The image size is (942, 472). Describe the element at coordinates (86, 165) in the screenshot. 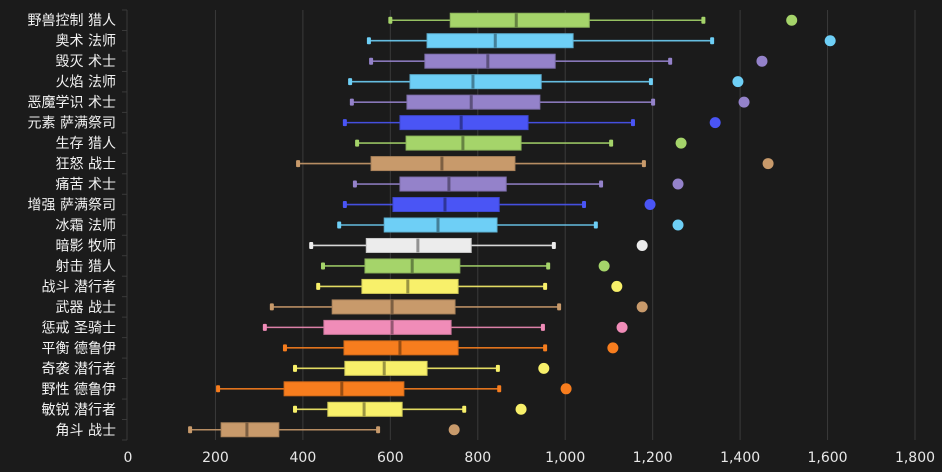

I see `category-label: 狂怒 战士` at that location.